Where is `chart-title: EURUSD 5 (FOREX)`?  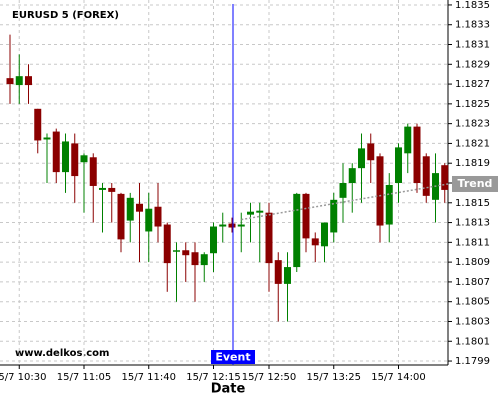
chart-title: EURUSD 5 (FOREX) is located at coordinates (65, 15).